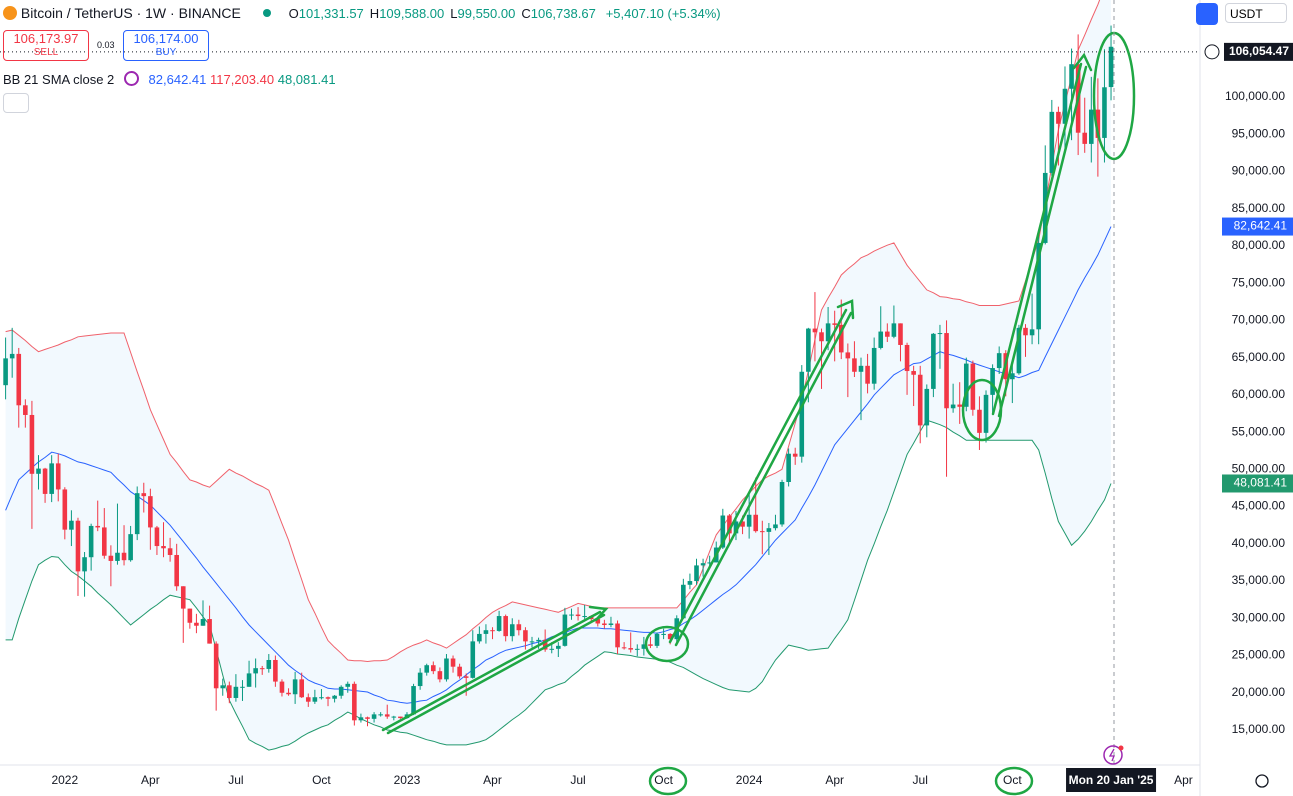  I want to click on arrow, so click(495, 670).